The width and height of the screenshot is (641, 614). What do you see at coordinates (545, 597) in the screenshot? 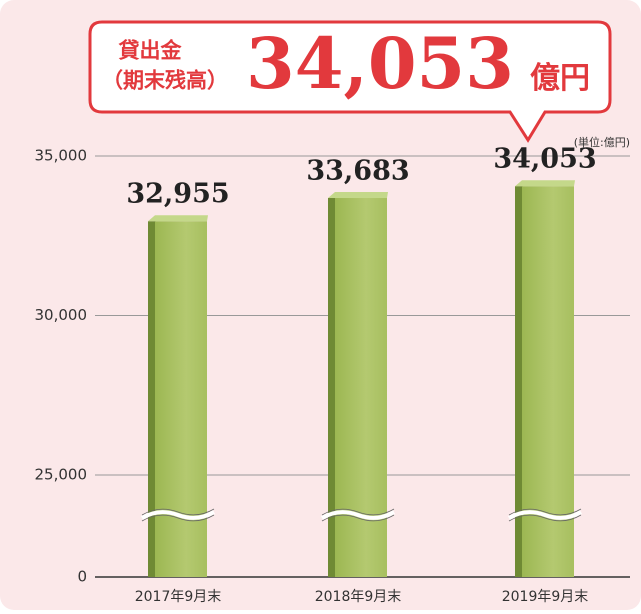
I see `x-tick-label: 2019年9月末` at bounding box center [545, 597].